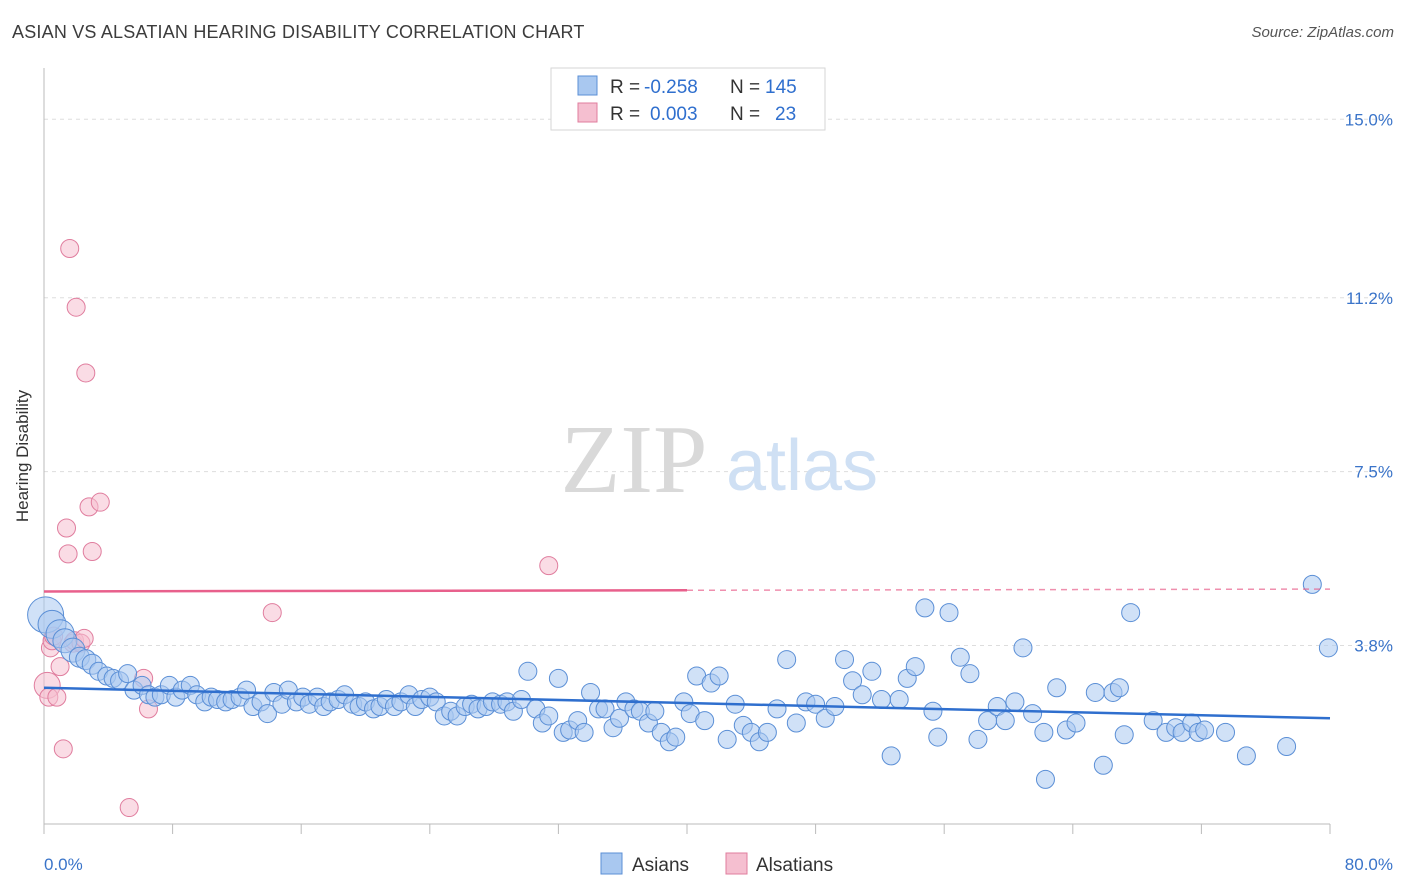 The image size is (1406, 892). What do you see at coordinates (1008, 590) in the screenshot?
I see `alsatians-trend-line-extension` at bounding box center [1008, 590].